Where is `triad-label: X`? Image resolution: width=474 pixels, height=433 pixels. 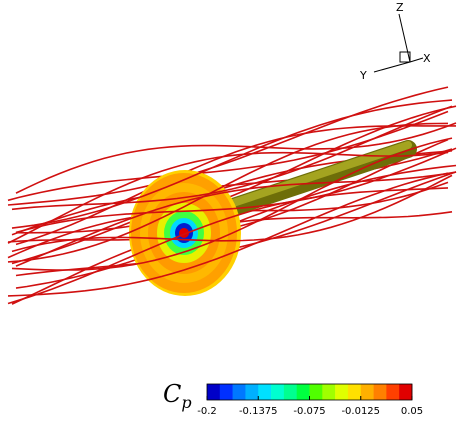
triad-label: X is located at coordinates (427, 58).